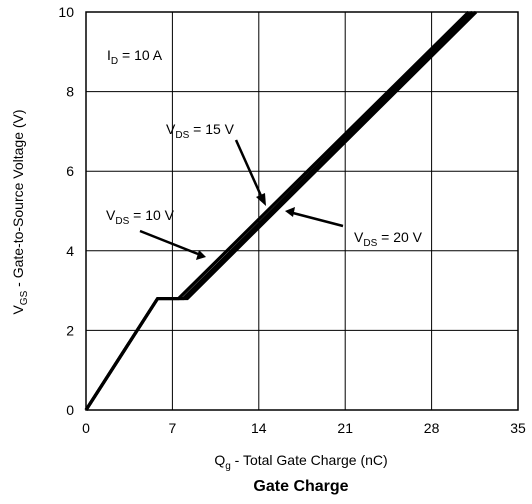 This screenshot has width=532, height=504. What do you see at coordinates (345, 428) in the screenshot?
I see `x-tick-label: 21` at bounding box center [345, 428].